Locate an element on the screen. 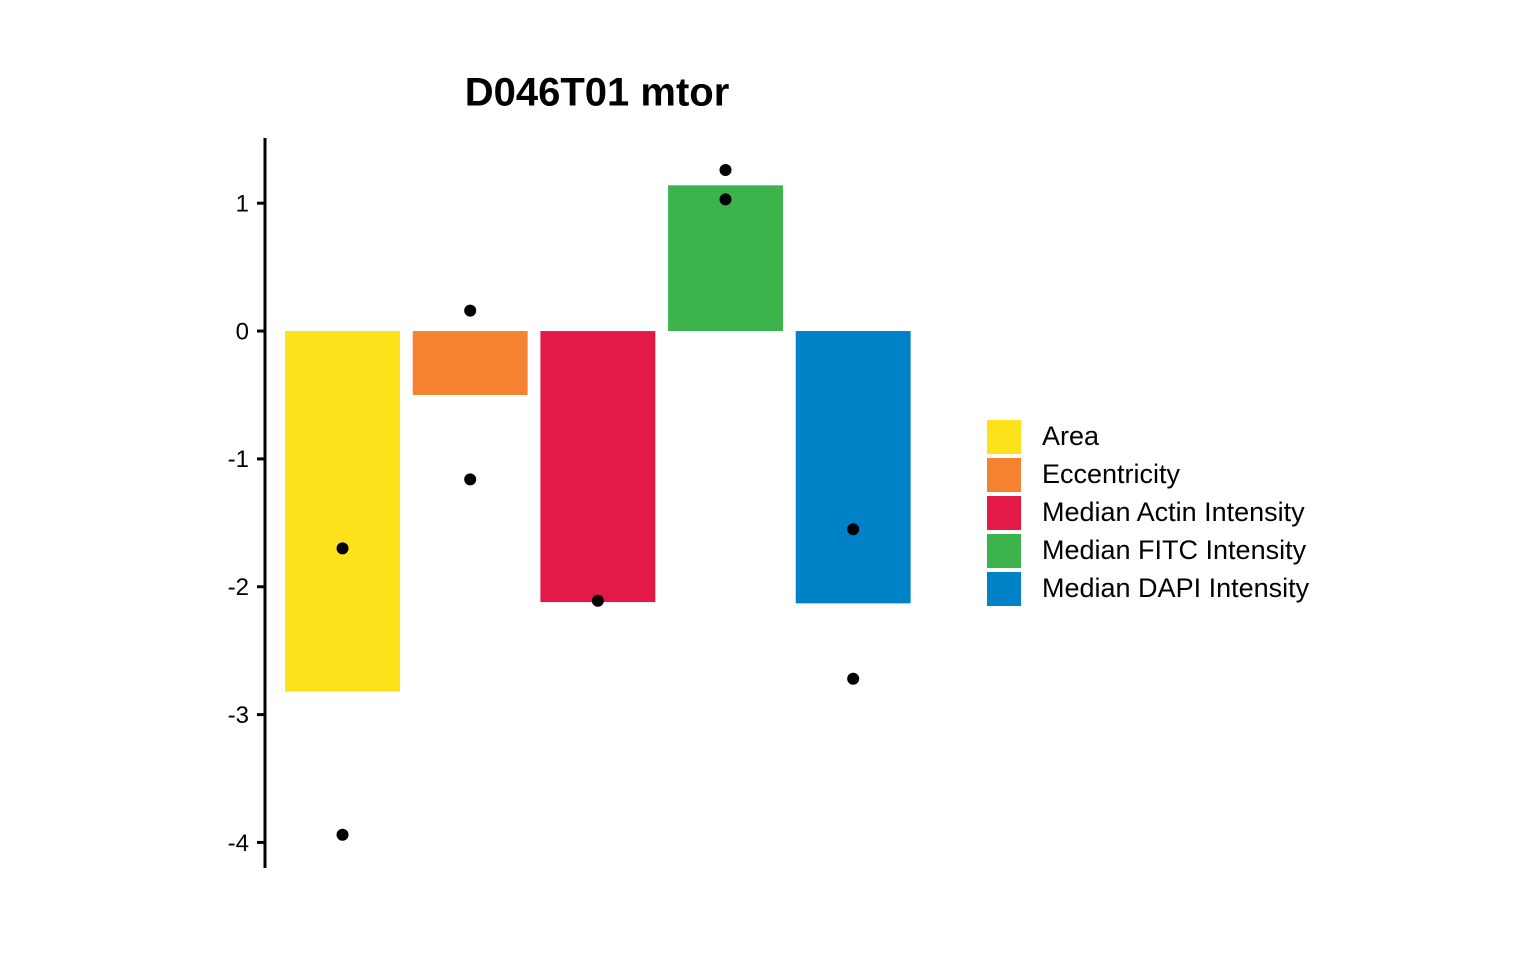  chart-title: D046T01 mtor is located at coordinates (597, 93).